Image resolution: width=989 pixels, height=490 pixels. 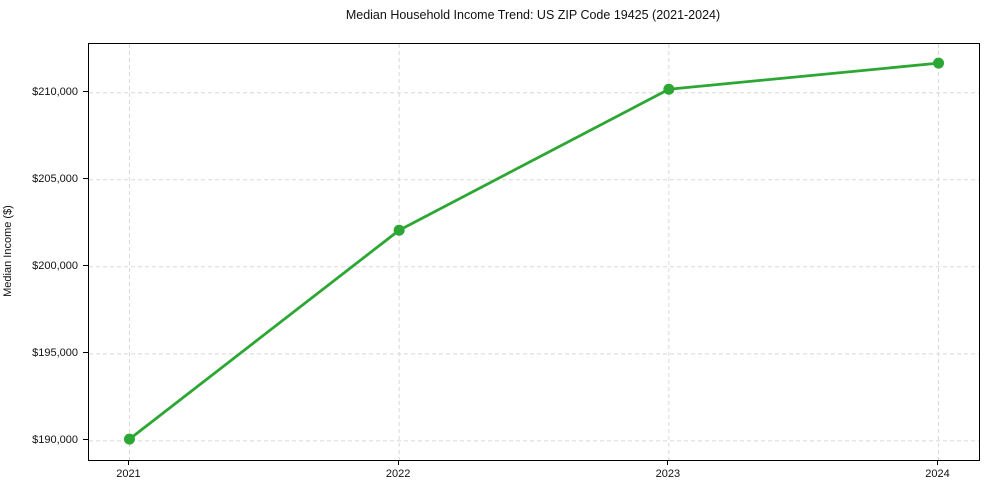 What do you see at coordinates (668, 474) in the screenshot?
I see `x-tick-label: 2023` at bounding box center [668, 474].